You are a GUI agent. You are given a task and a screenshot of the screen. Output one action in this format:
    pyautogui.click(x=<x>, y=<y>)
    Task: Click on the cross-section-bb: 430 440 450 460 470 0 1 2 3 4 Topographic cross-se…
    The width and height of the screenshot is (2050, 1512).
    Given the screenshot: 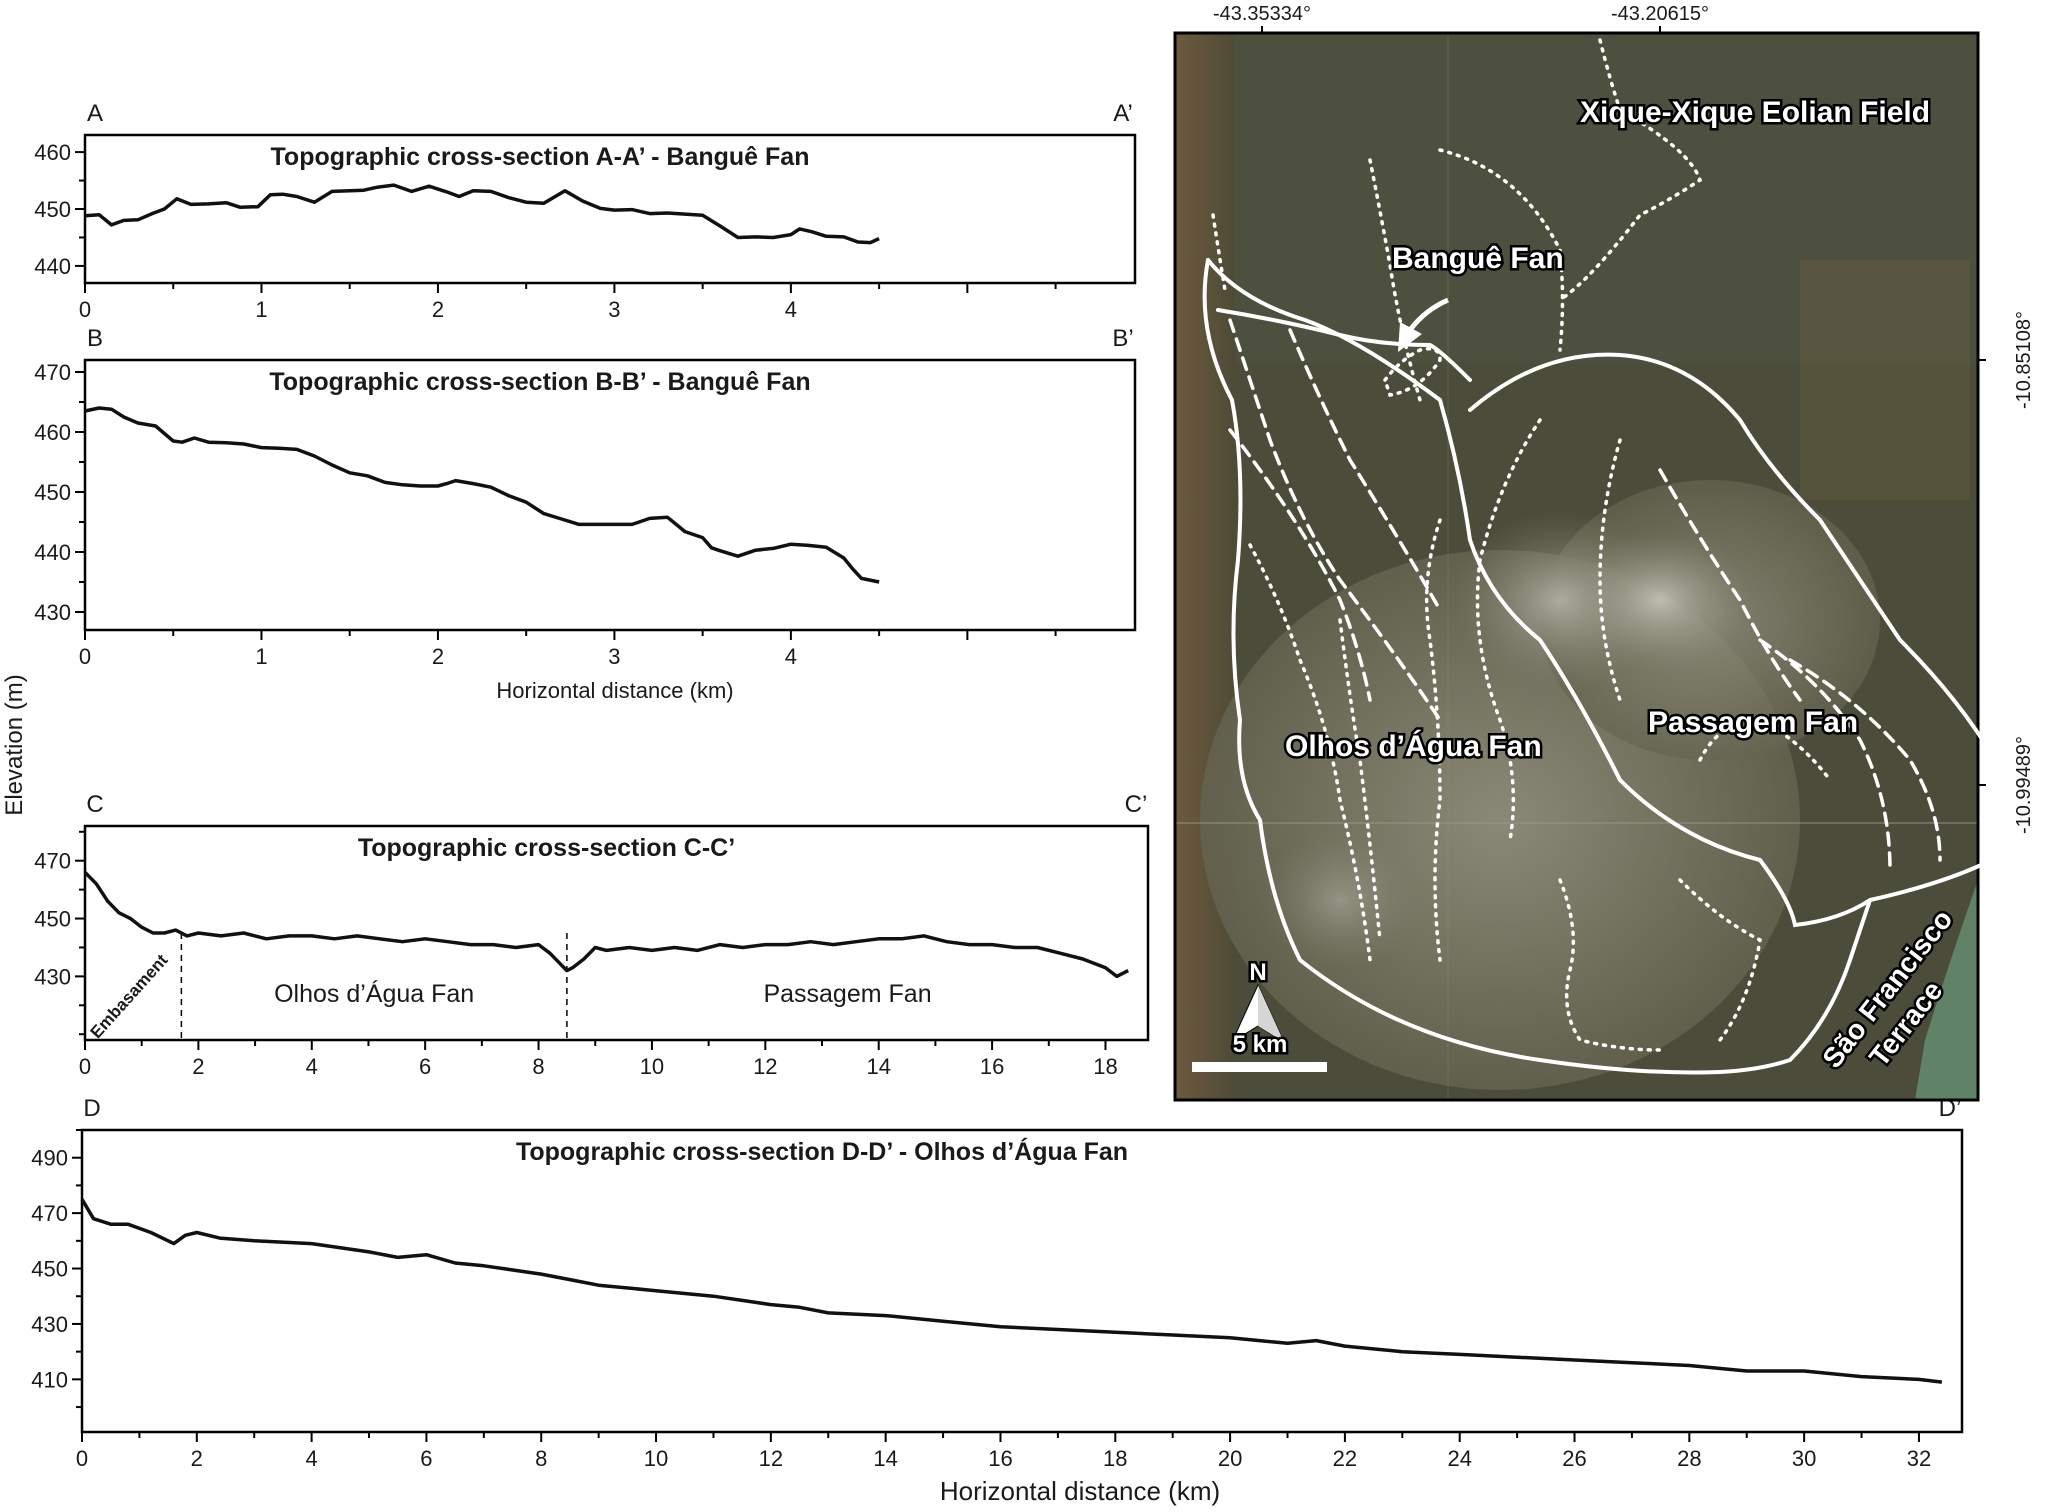 What is the action you would take?
    pyautogui.click(x=585, y=514)
    